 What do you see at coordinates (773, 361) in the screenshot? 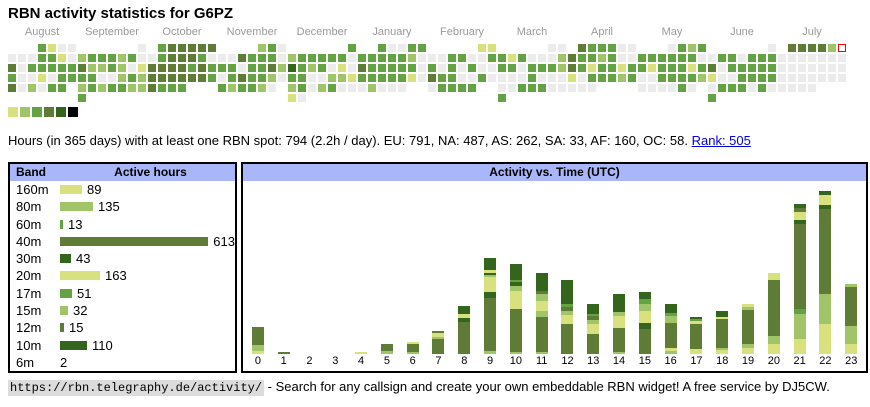
I see `hour-axis-label: 20` at bounding box center [773, 361].